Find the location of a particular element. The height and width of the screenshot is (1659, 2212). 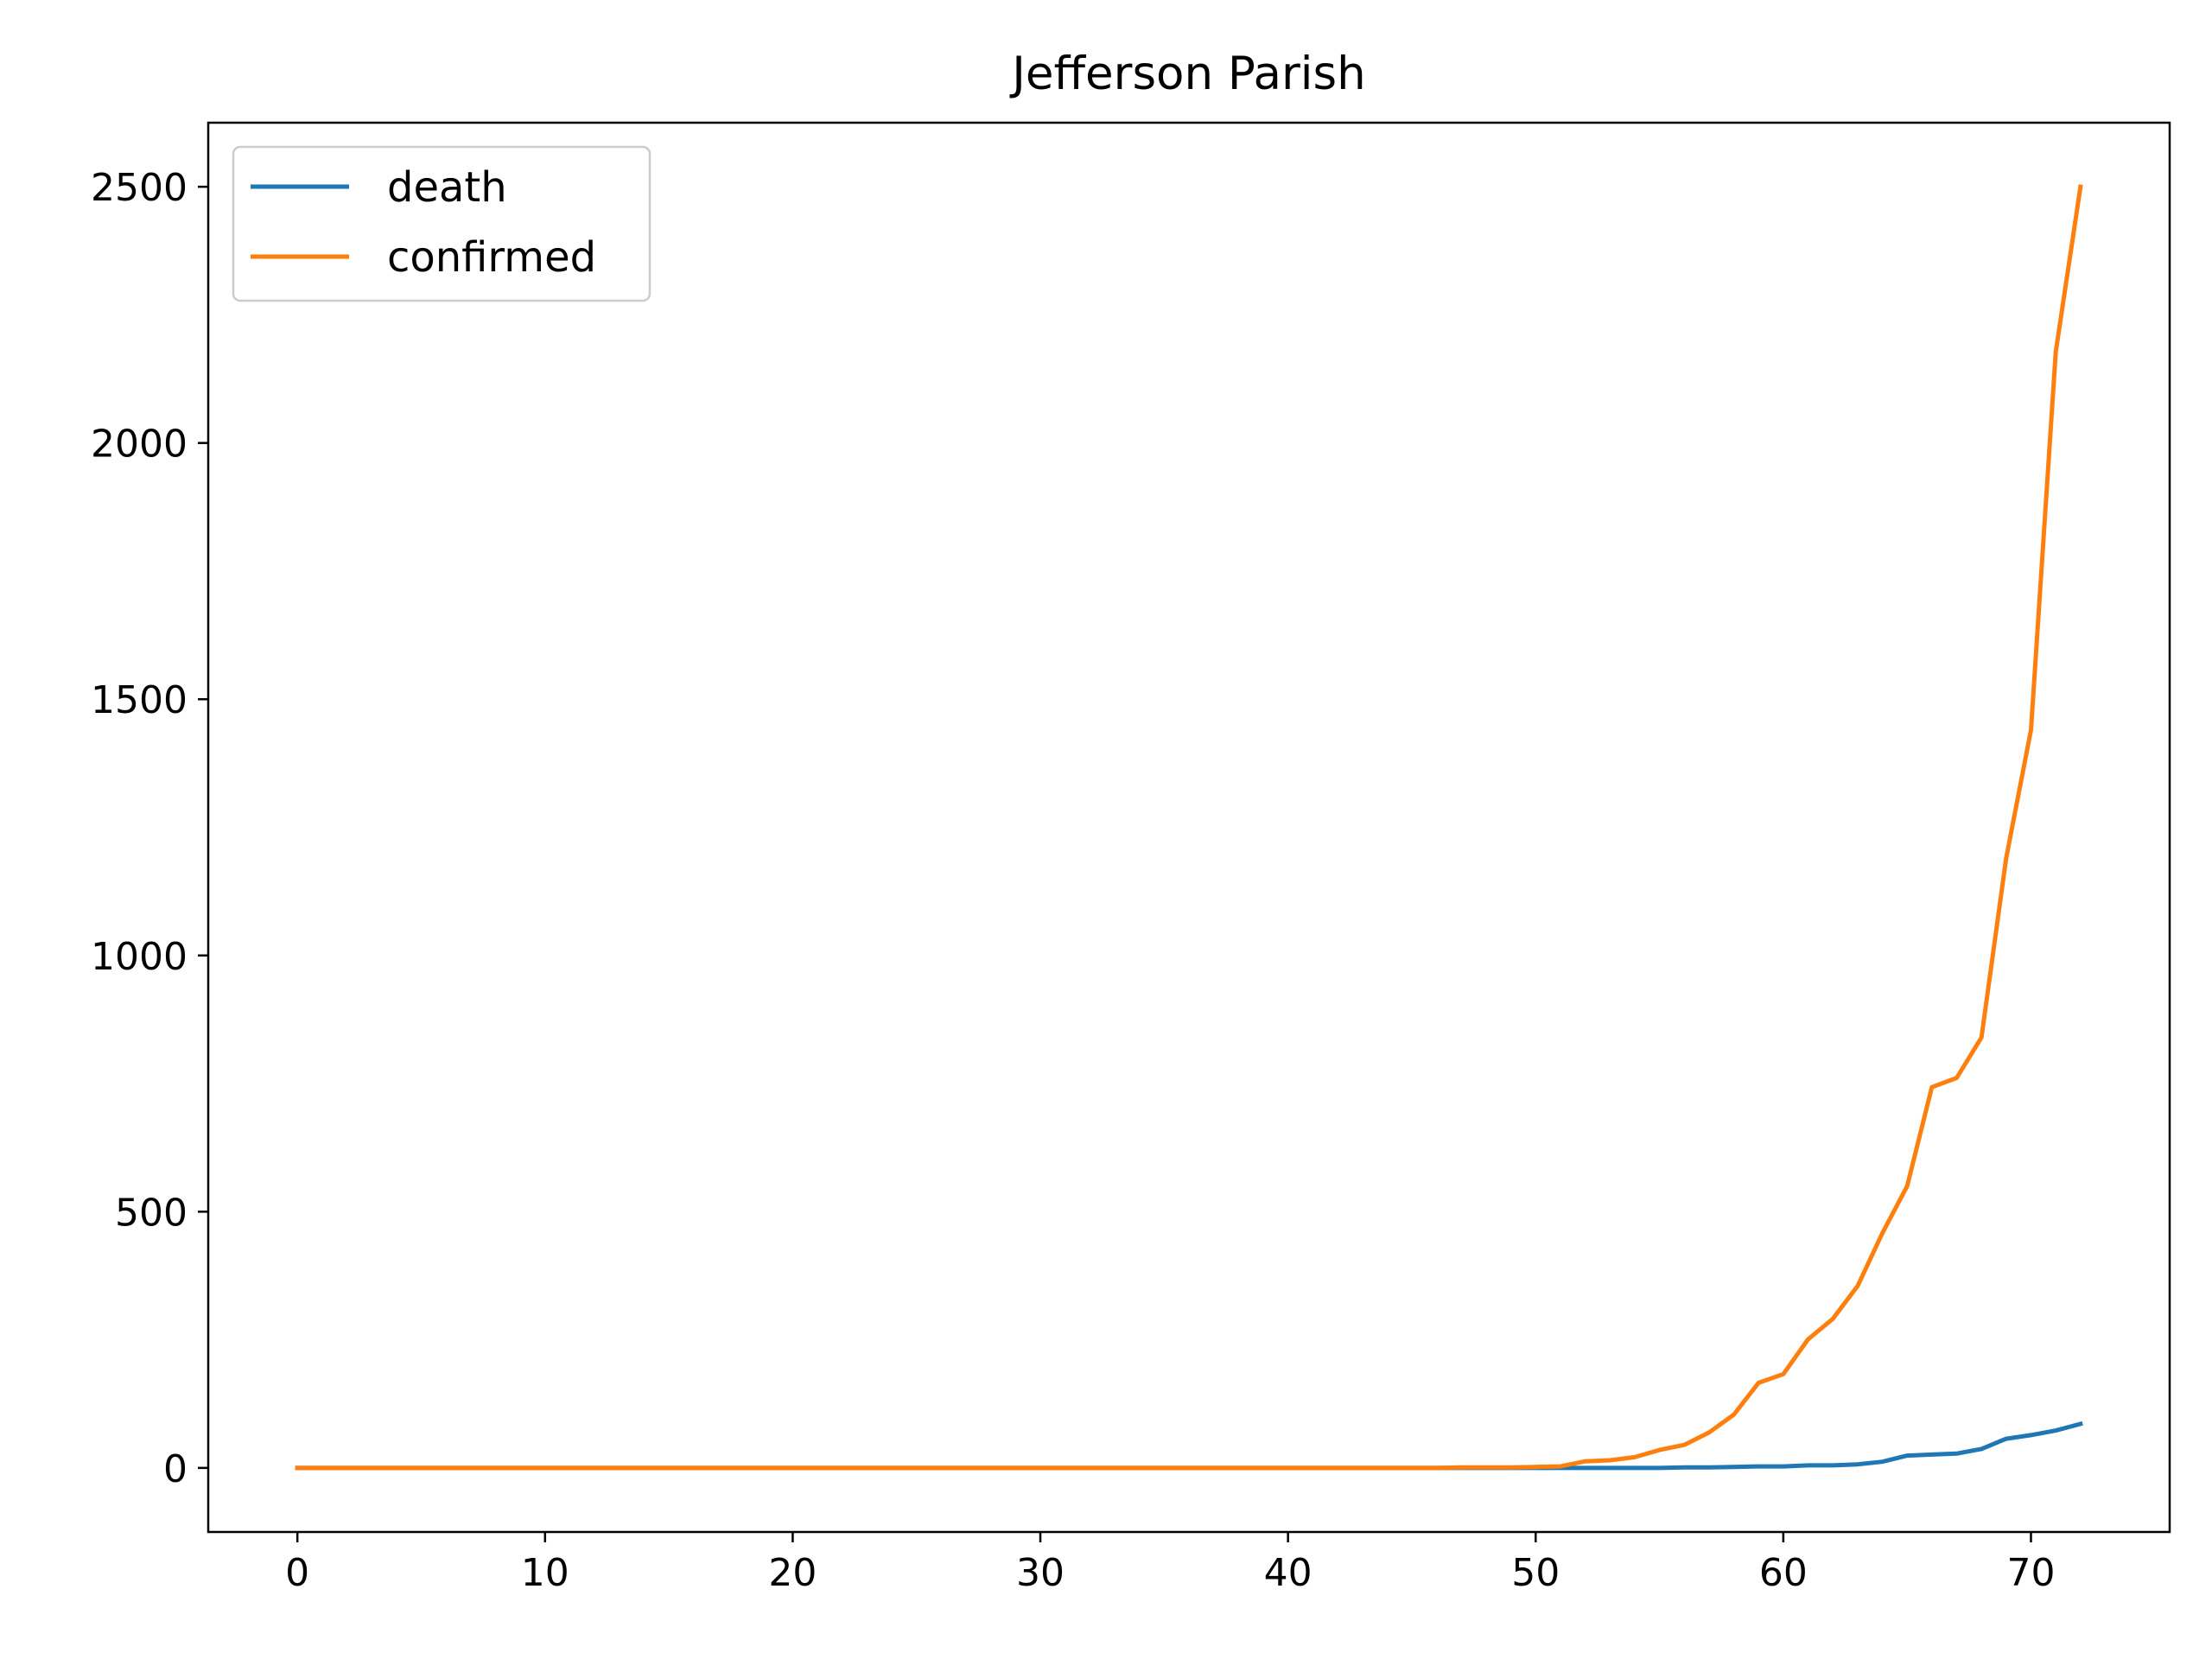

x-tick-label: 50 is located at coordinates (1535, 1573).